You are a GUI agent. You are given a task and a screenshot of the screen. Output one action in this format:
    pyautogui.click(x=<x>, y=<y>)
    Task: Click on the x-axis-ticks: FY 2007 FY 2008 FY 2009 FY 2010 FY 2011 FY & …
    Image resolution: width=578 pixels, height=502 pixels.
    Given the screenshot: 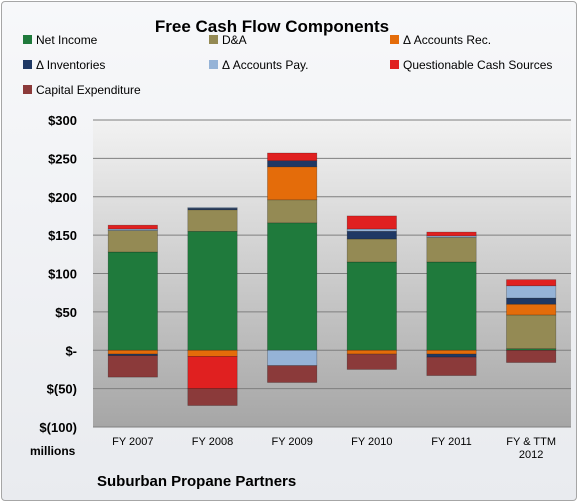 What is the action you would take?
    pyautogui.click(x=334, y=448)
    